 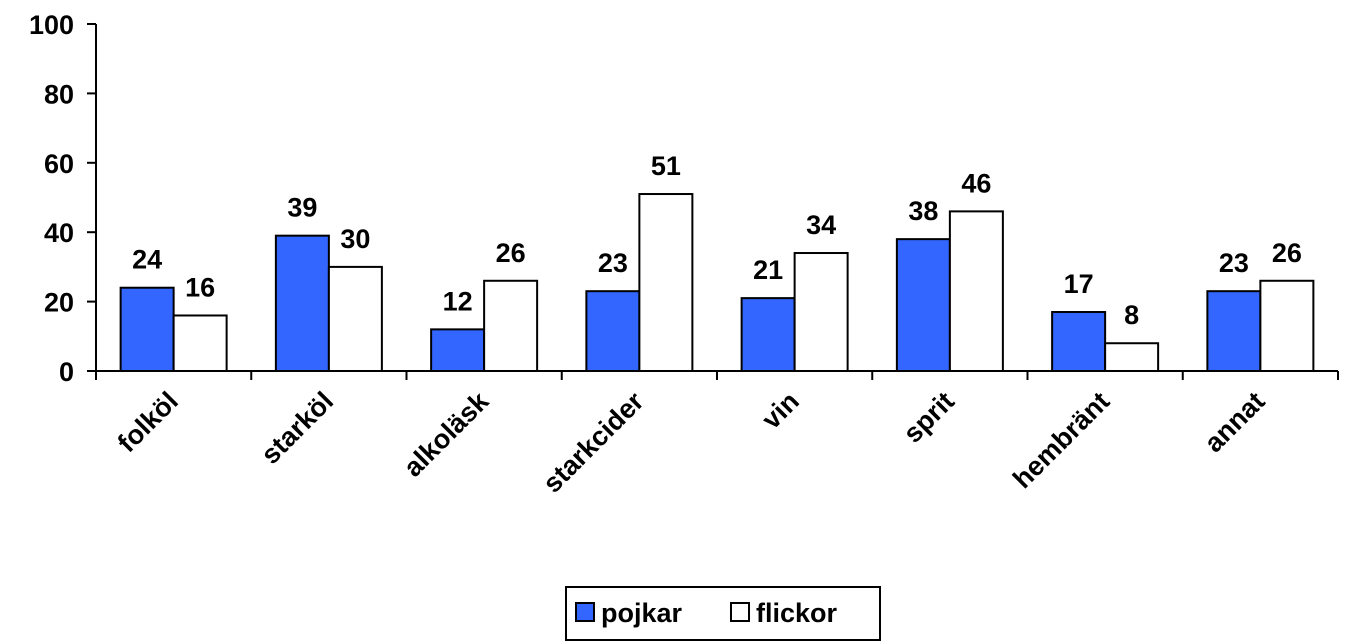 What do you see at coordinates (59, 233) in the screenshot?
I see `y-tick-label: 40` at bounding box center [59, 233].